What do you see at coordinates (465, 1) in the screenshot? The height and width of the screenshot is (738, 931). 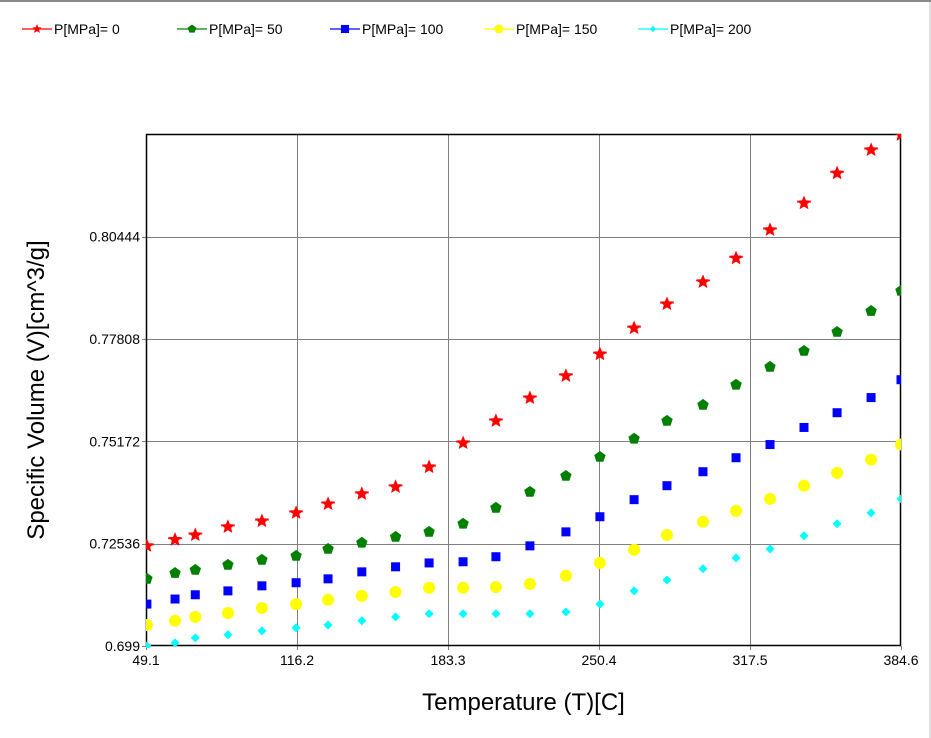 I see `window-top-border` at bounding box center [465, 1].